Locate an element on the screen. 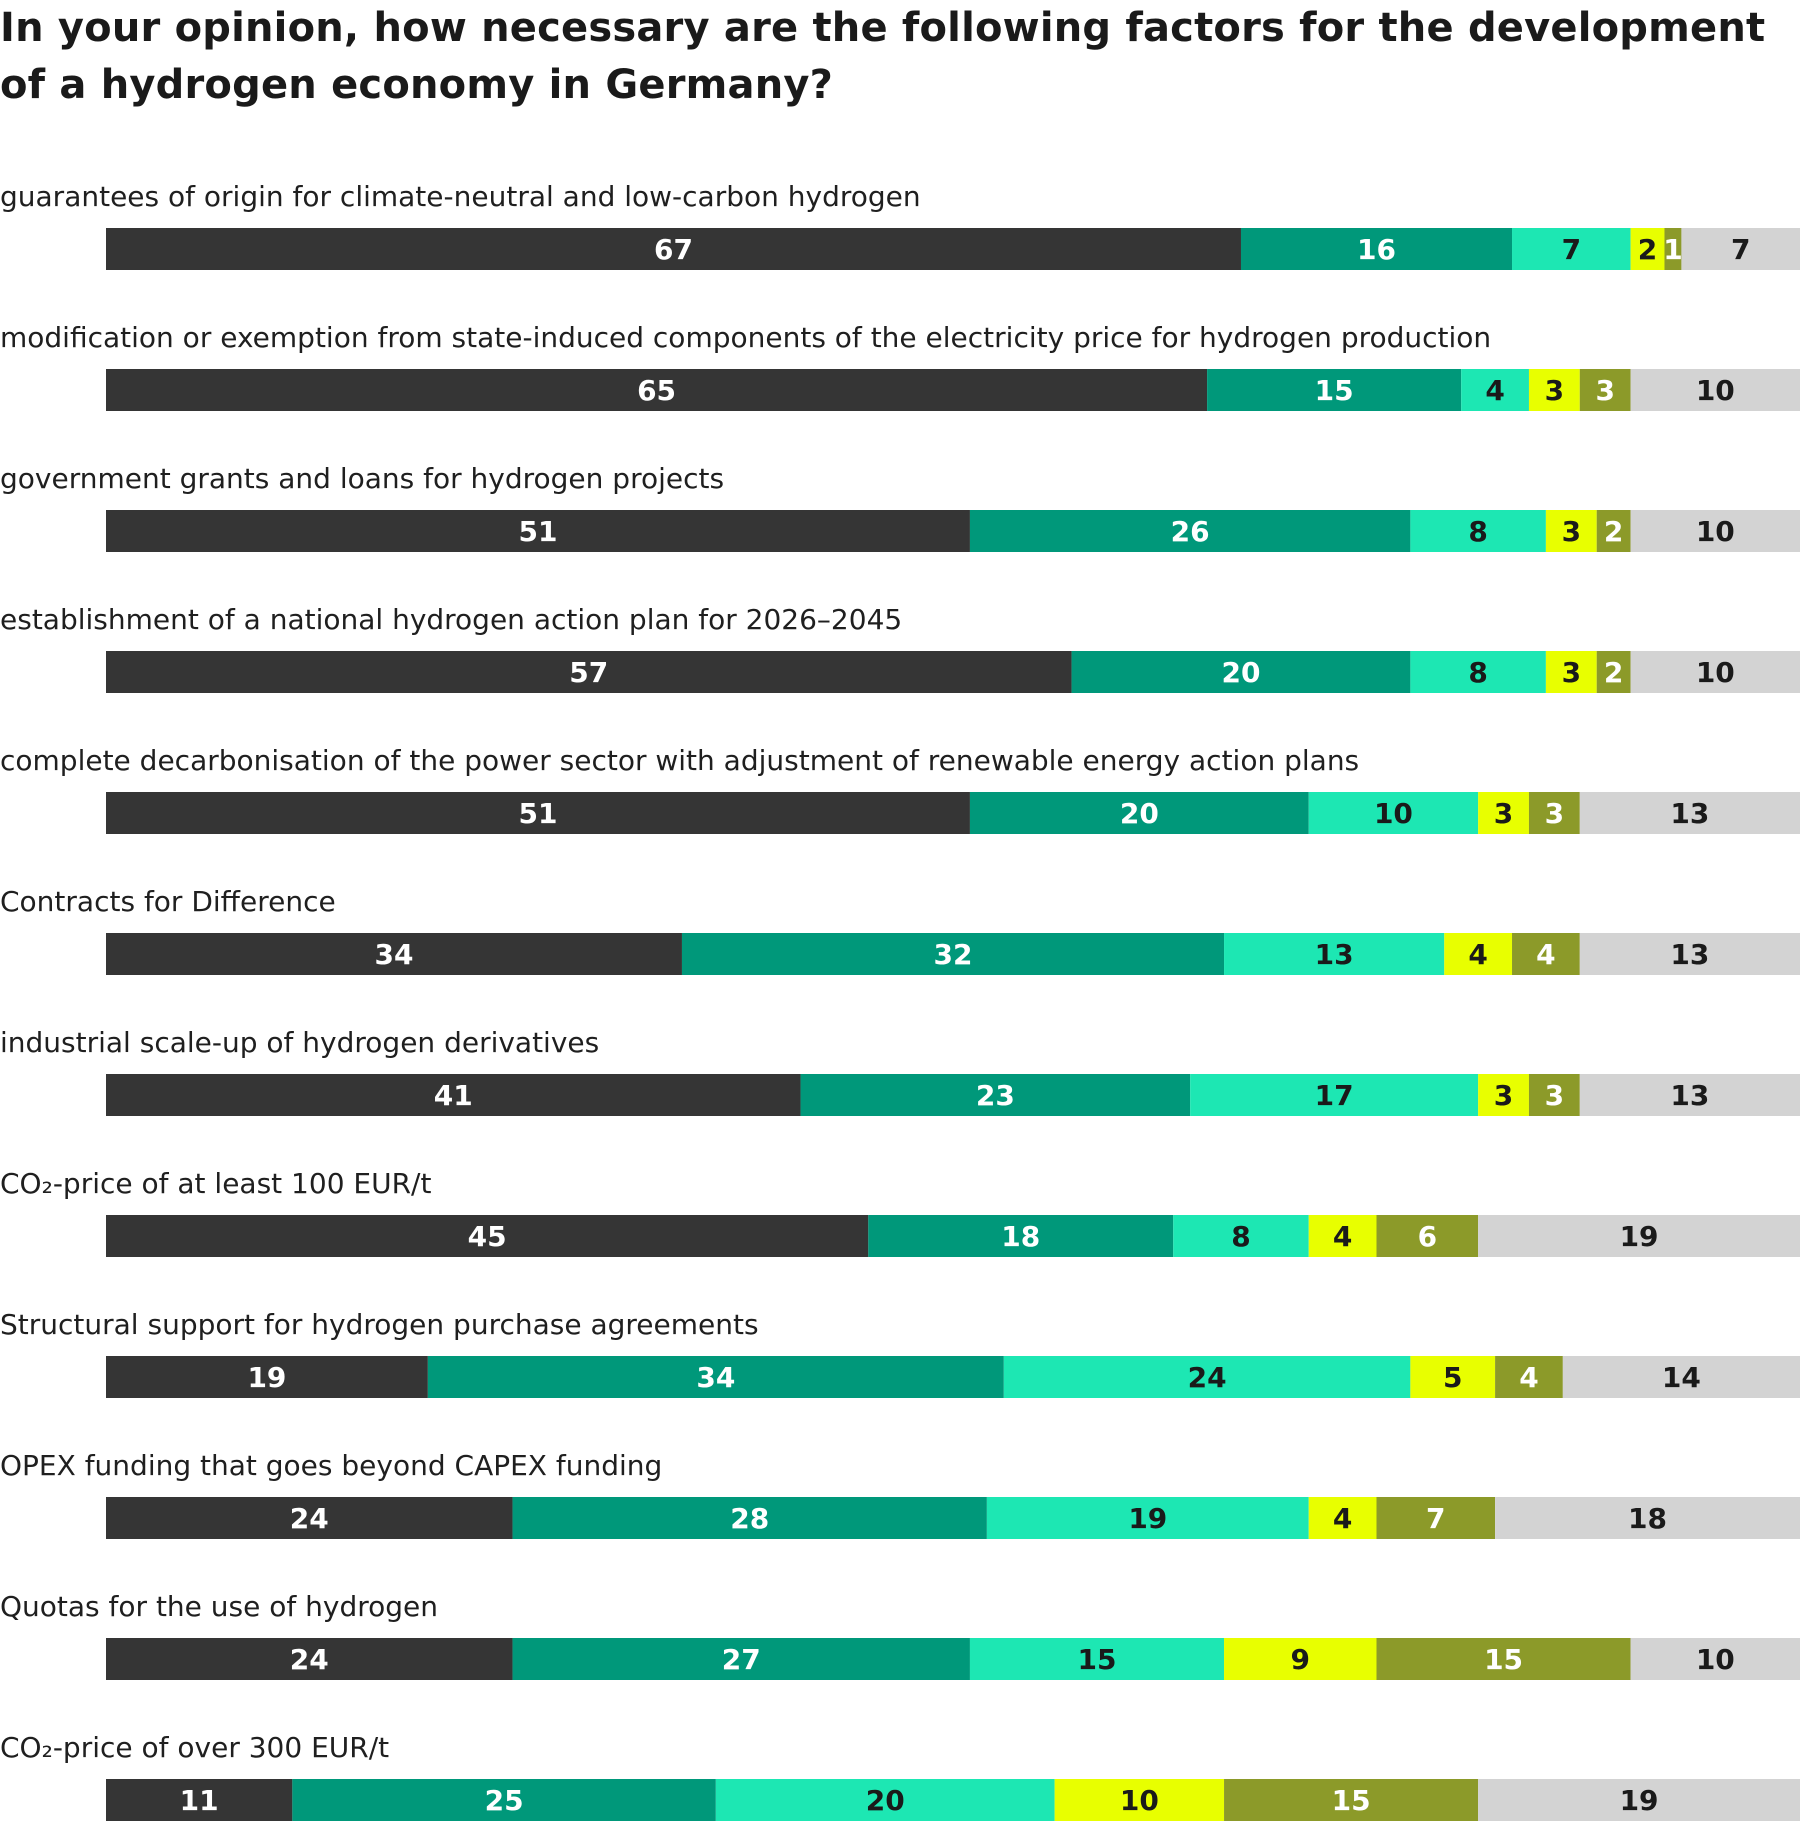 This screenshot has height=1824, width=1800. data-label: 23 is located at coordinates (995, 1095).